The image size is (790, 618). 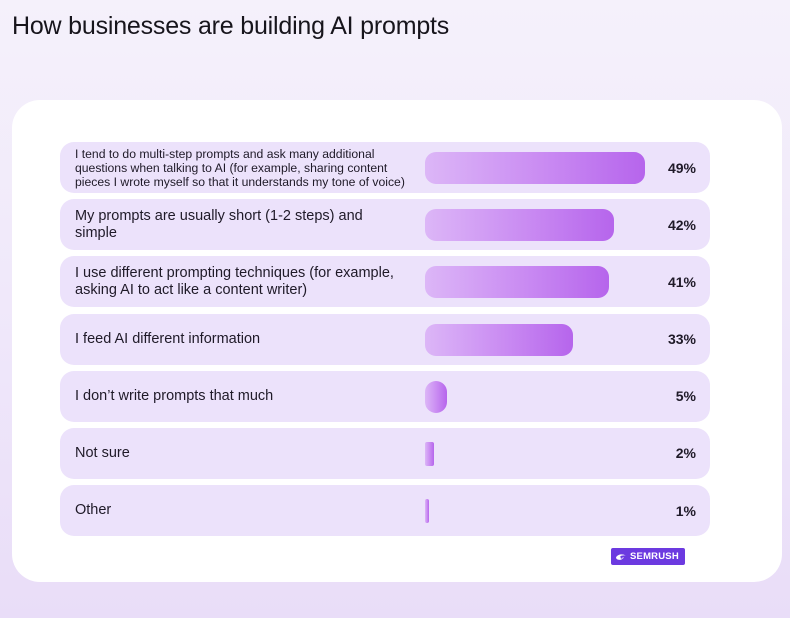 I want to click on bar-row: I feed AI different information 33%, so click(x=385, y=339).